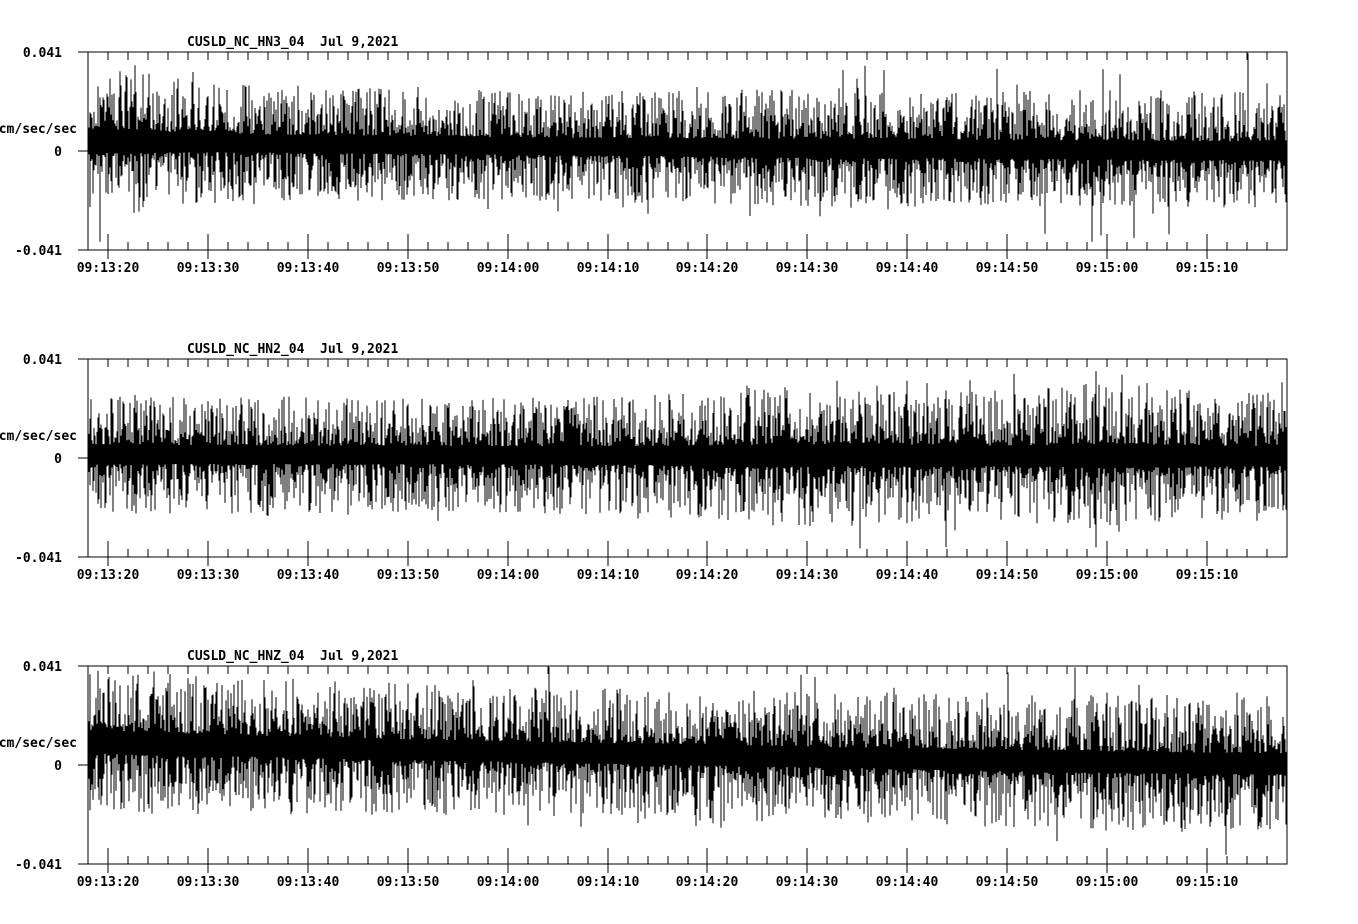 This screenshot has width=1358, height=924. I want to click on chart-title: CUSLD_NC_HN2_04 Jul 9,2021, so click(292, 349).